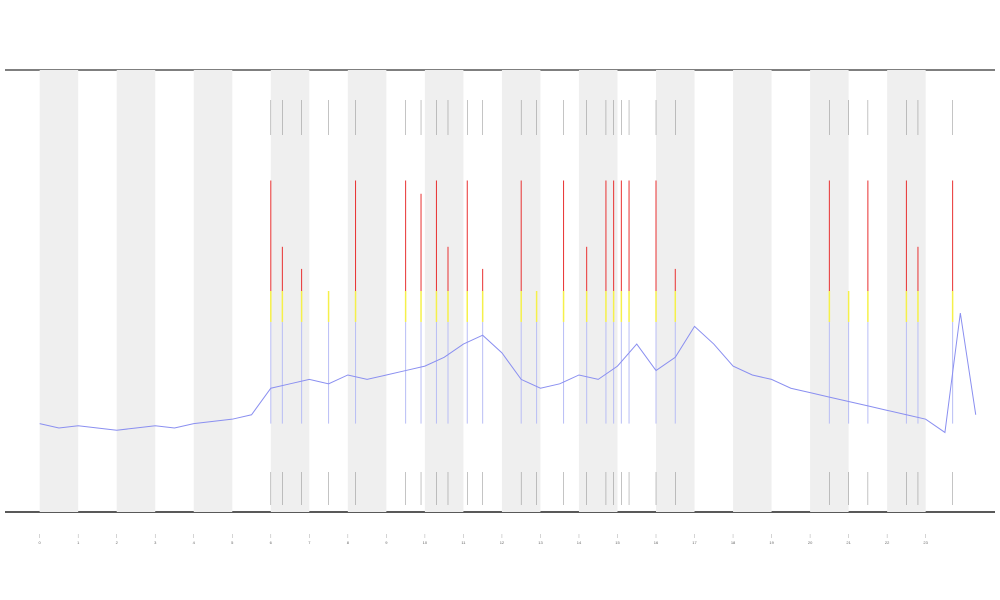 This screenshot has height=600, width=1000. I want to click on x-tick-label: 0, so click(40, 542).